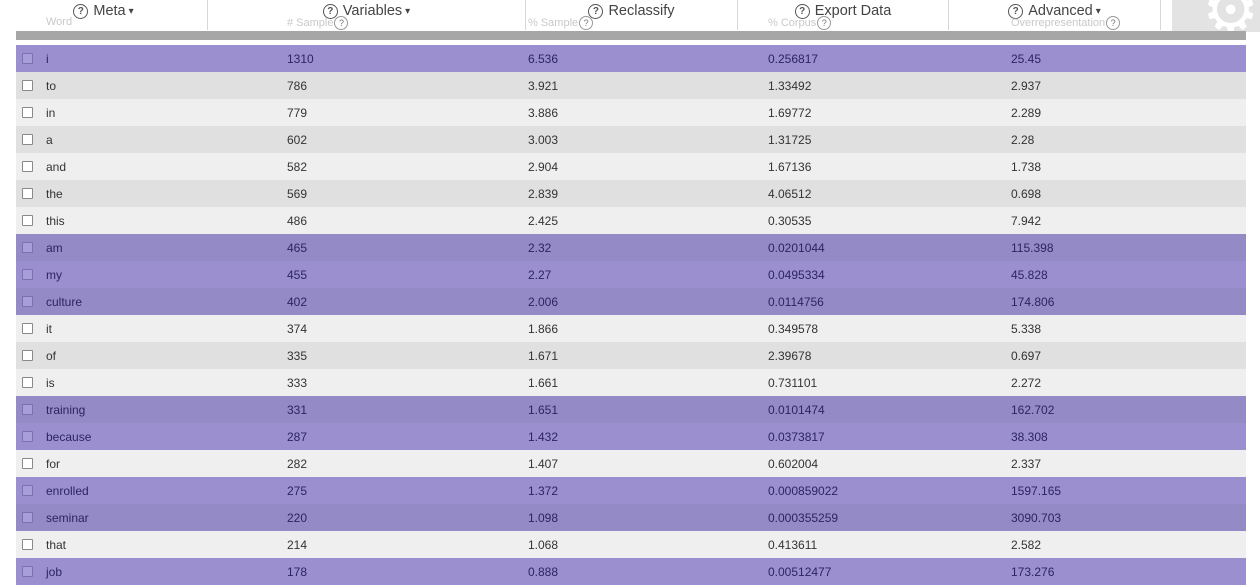  What do you see at coordinates (543, 545) in the screenshot?
I see `cell-pct-sample: 1.068` at bounding box center [543, 545].